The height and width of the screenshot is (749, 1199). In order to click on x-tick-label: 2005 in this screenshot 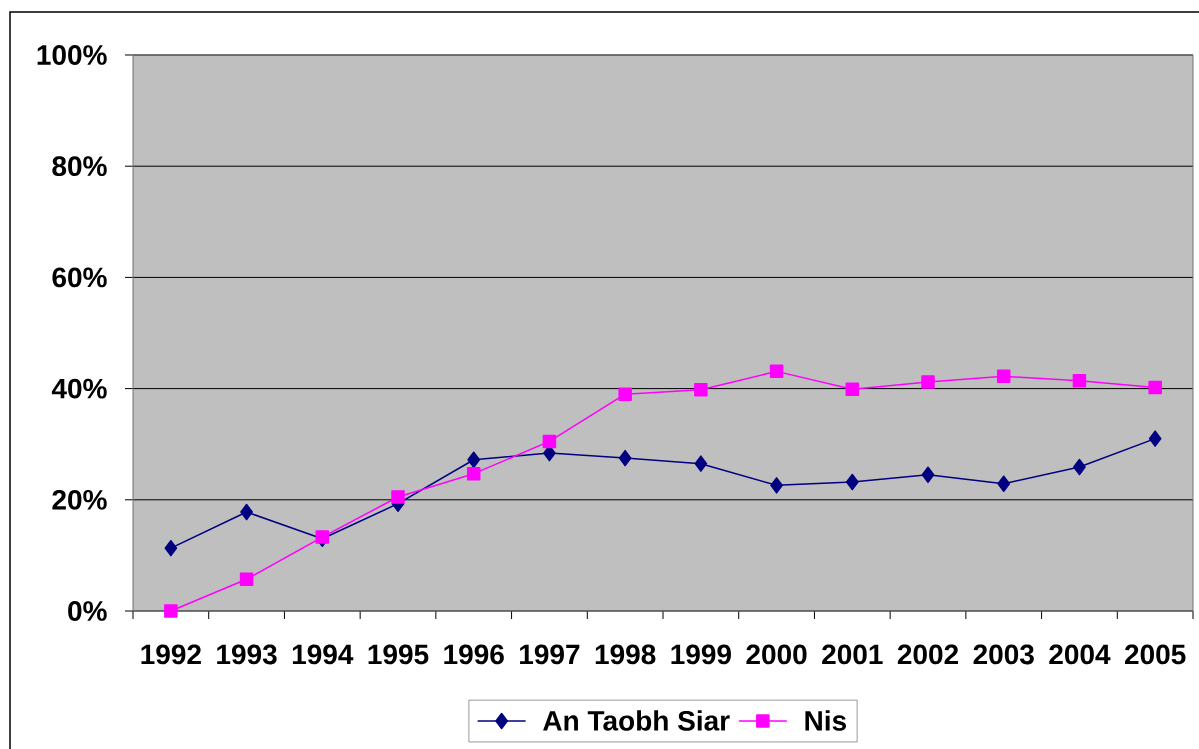, I will do `click(1155, 654)`.